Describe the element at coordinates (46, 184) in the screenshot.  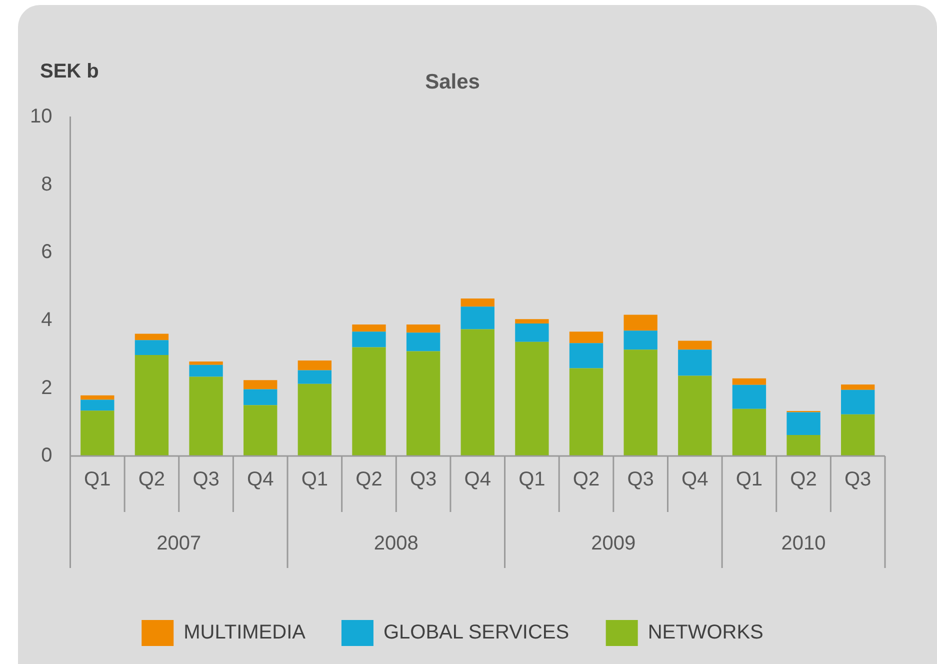
I see `y-tick-label: 8` at that location.